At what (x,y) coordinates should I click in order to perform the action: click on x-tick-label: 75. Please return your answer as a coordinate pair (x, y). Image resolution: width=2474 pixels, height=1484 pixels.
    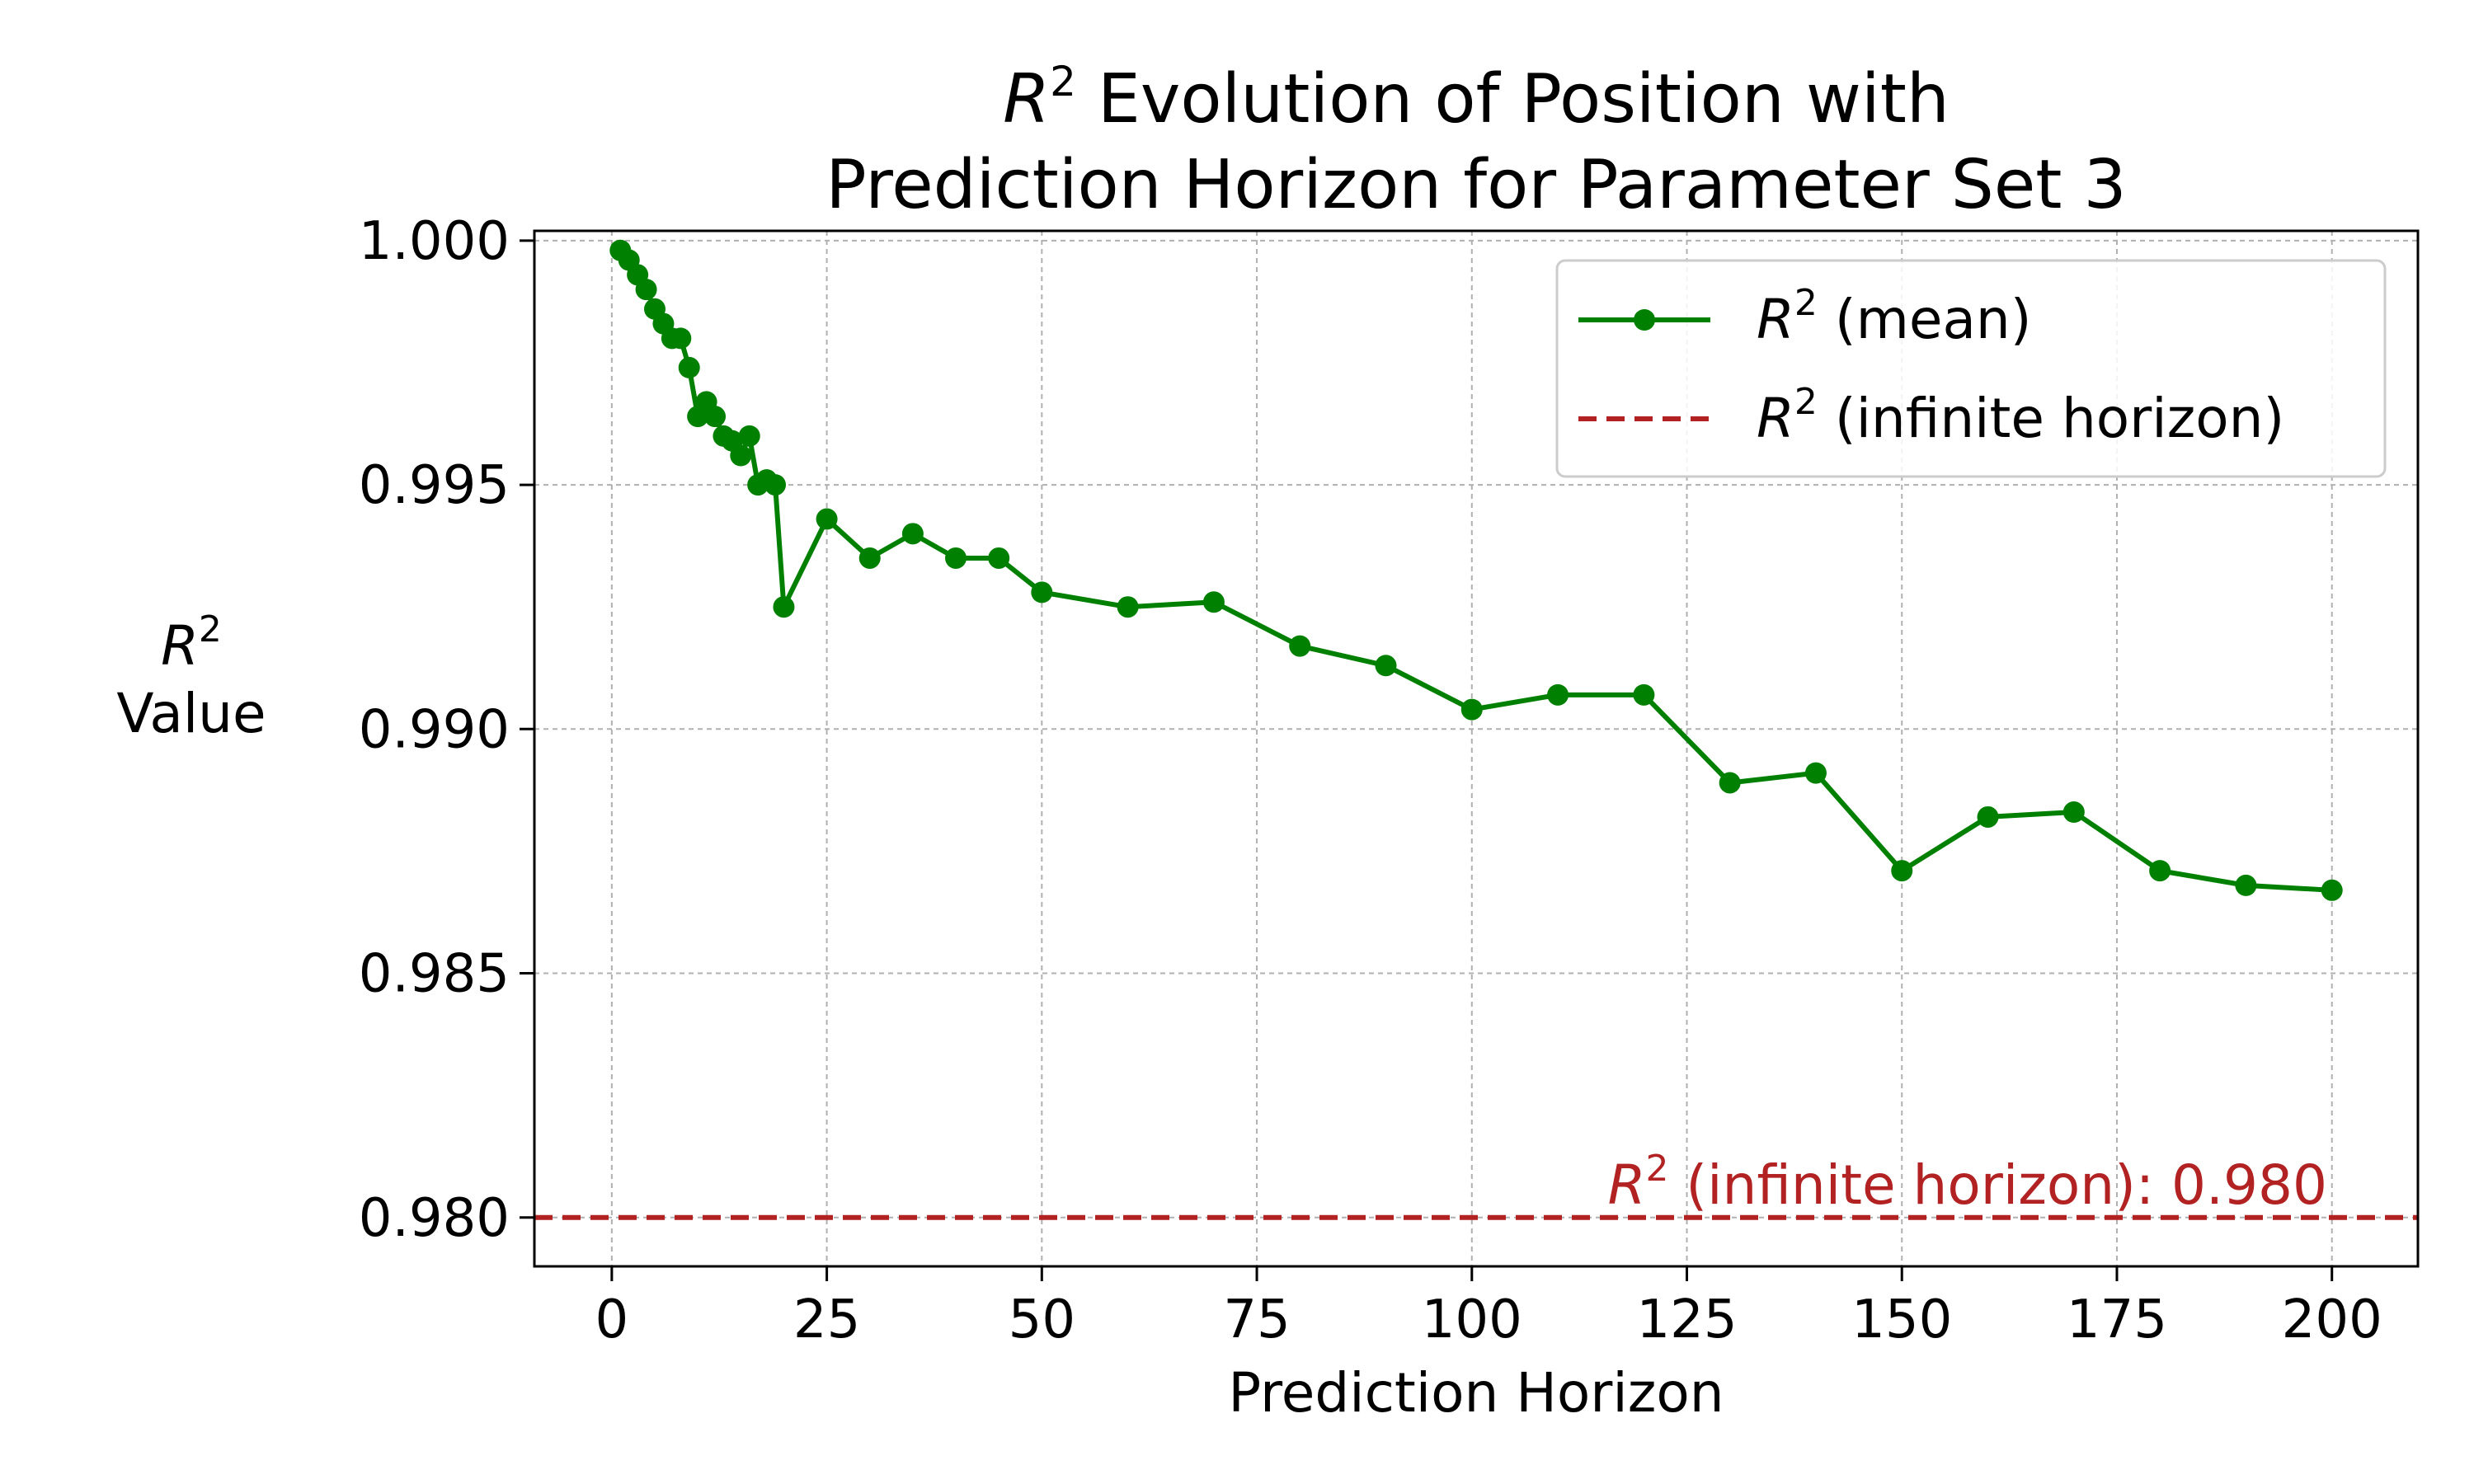
    Looking at the image, I should click on (1256, 1319).